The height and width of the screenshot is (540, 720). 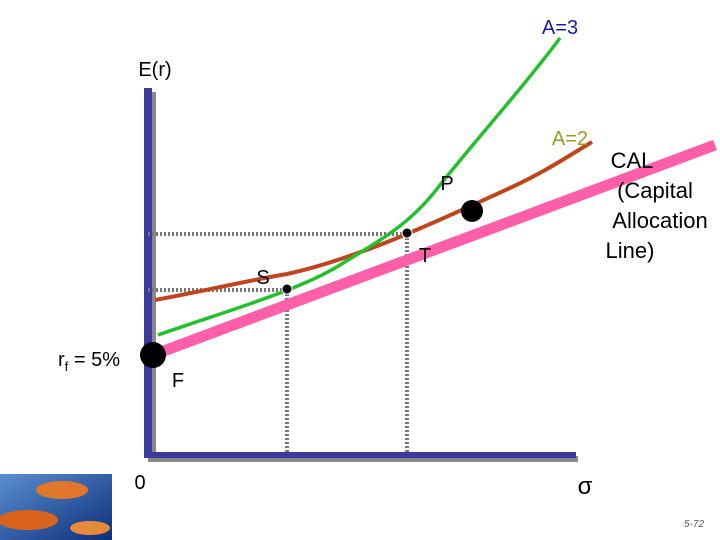 What do you see at coordinates (56, 507) in the screenshot?
I see `logo-image` at bounding box center [56, 507].